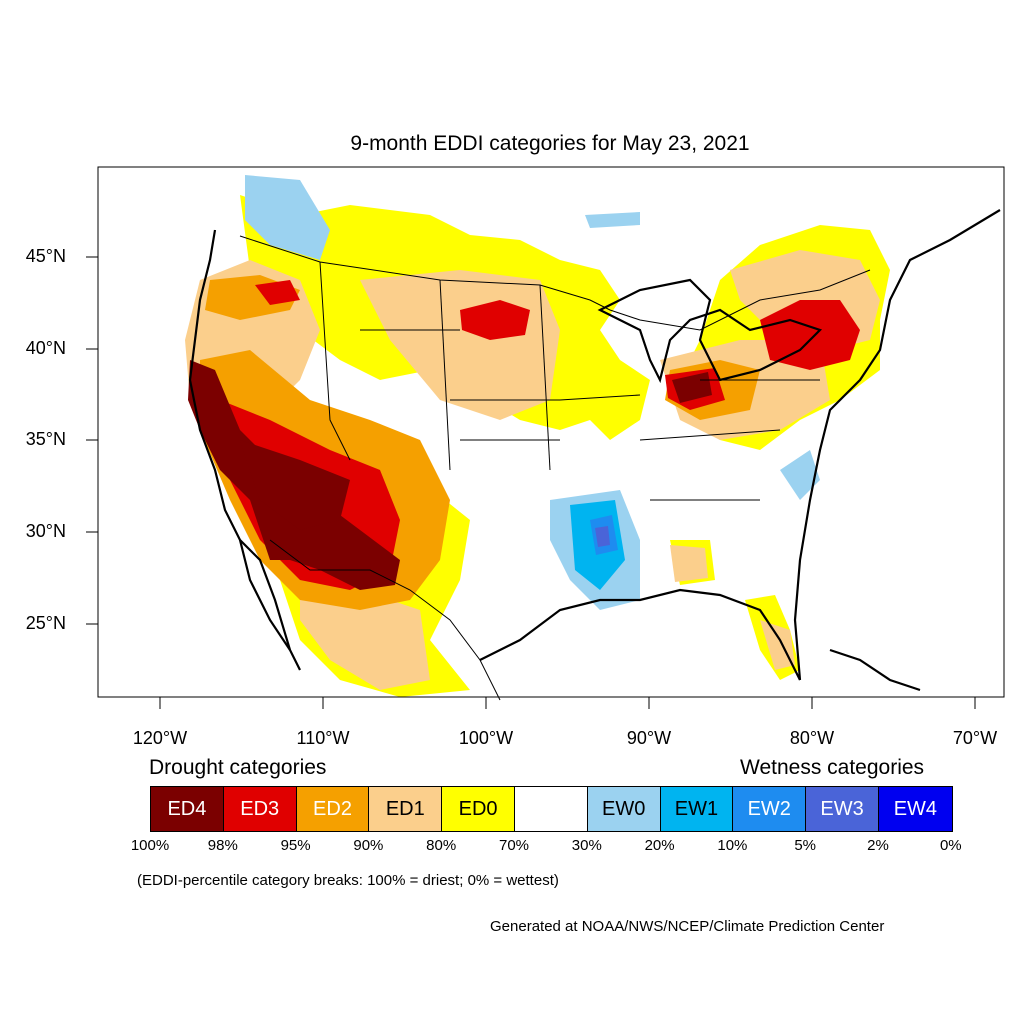 The width and height of the screenshot is (1024, 1024). Describe the element at coordinates (287, 217) in the screenshot. I see `ew0-region-northwest` at that location.